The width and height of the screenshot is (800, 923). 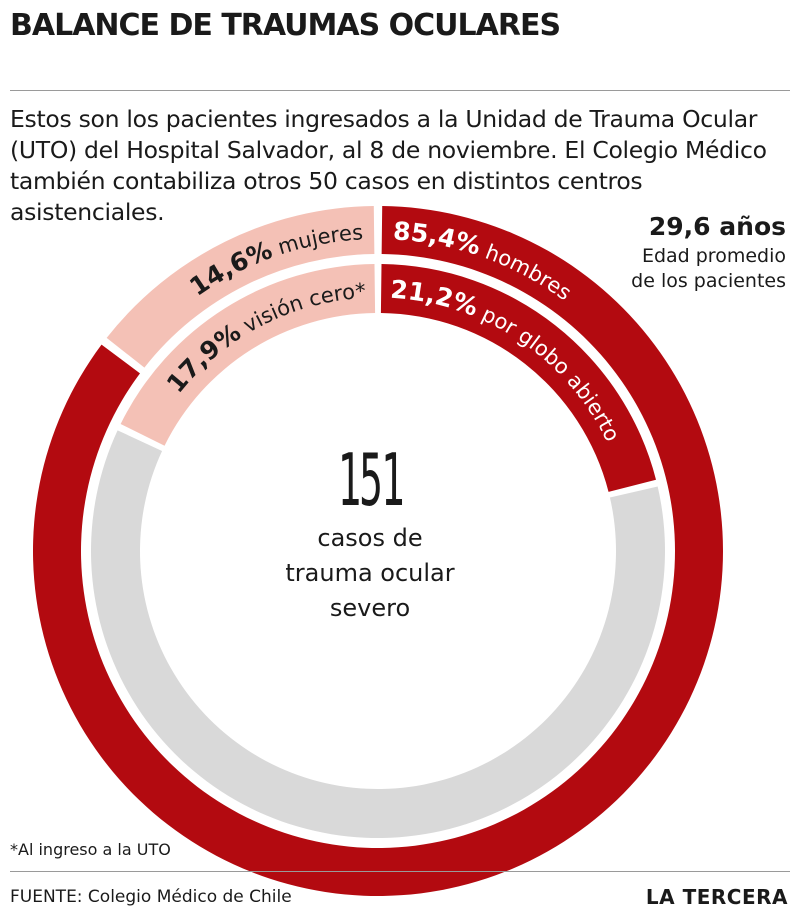 What do you see at coordinates (371, 480) in the screenshot?
I see `total-cases-number: 151` at bounding box center [371, 480].